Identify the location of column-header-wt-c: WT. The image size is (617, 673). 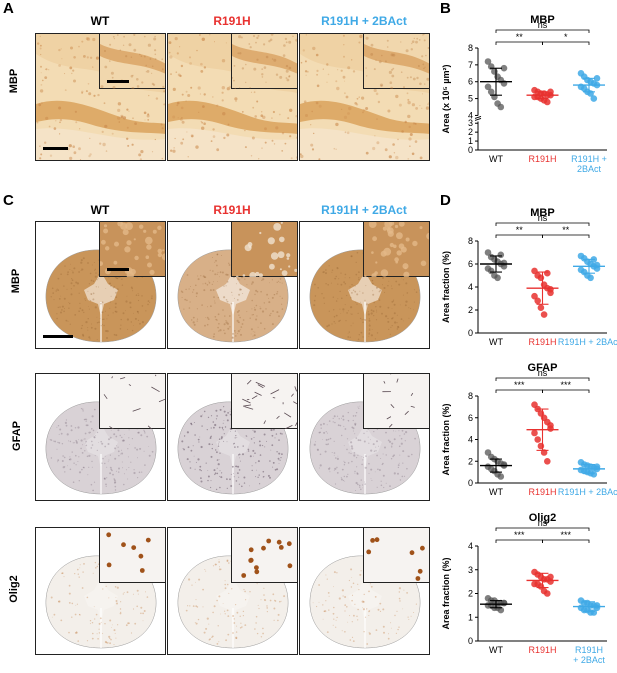
(100, 210).